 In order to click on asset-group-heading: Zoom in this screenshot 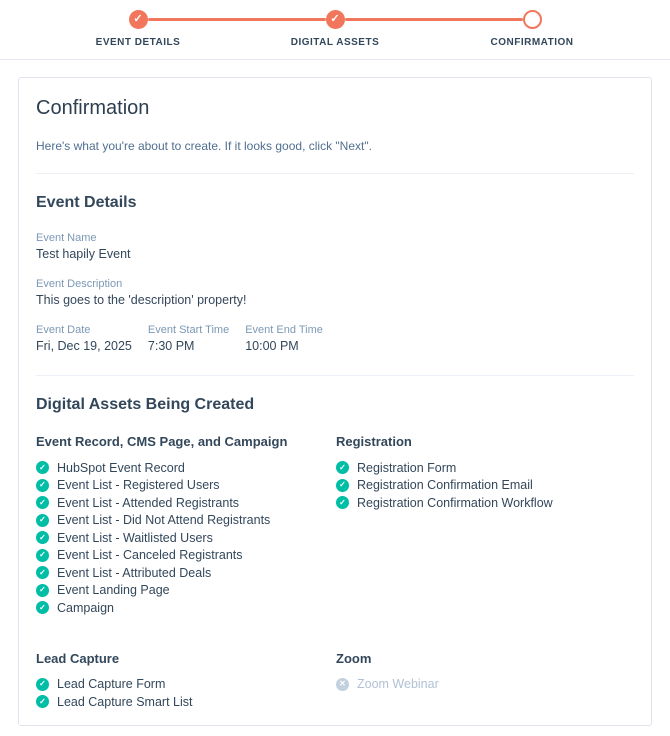, I will do `click(354, 658)`.